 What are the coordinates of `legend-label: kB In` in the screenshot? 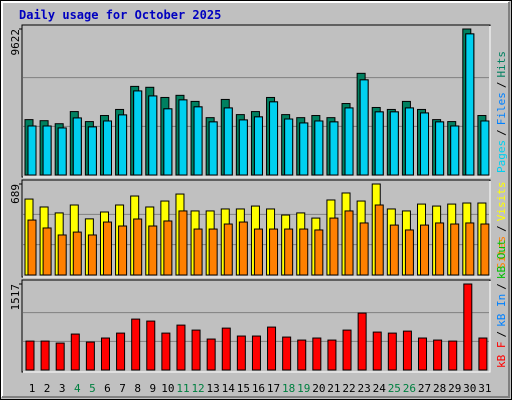 It's located at (501, 310).